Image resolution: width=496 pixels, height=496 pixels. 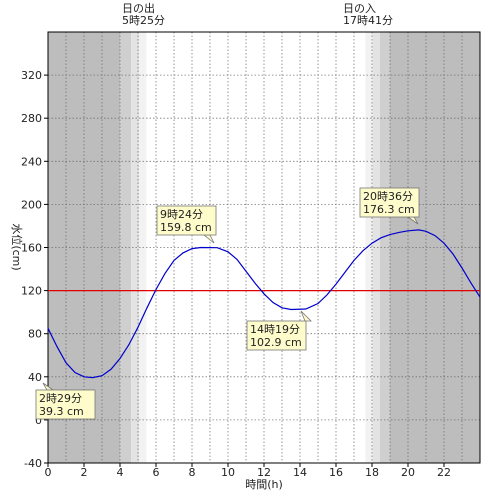 What do you see at coordinates (35, 334) in the screenshot?
I see `y-tick-label: 80` at bounding box center [35, 334].